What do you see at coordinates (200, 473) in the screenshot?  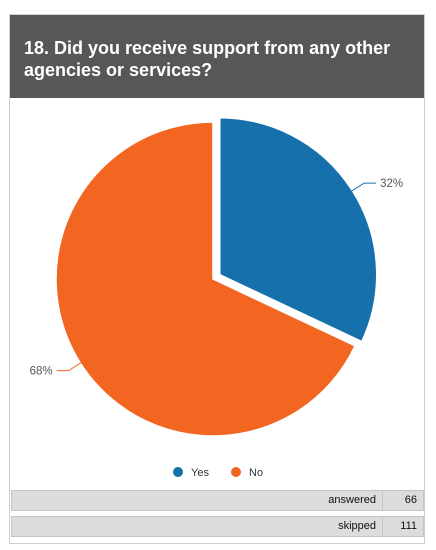 I see `legend-label-yes: Yes` at bounding box center [200, 473].